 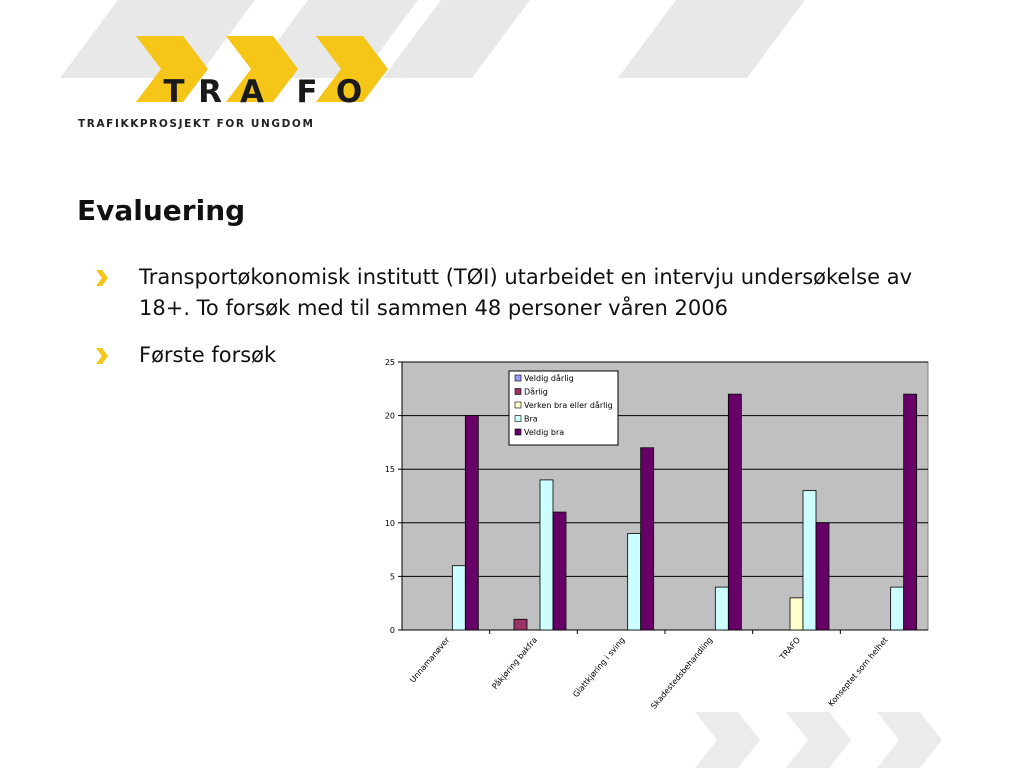 I want to click on legend-label: Verken bra eller dårlig, so click(x=568, y=405).